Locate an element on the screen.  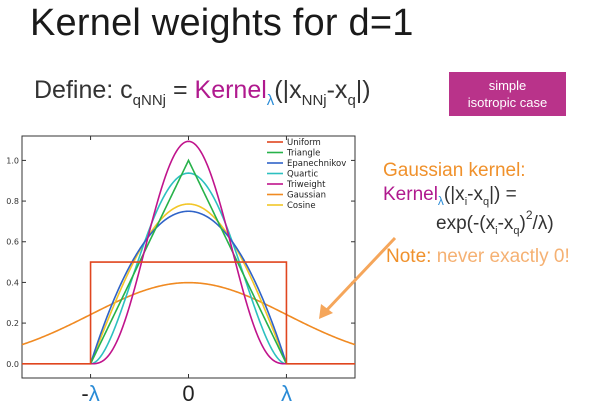
define-equals: = is located at coordinates (180, 90).